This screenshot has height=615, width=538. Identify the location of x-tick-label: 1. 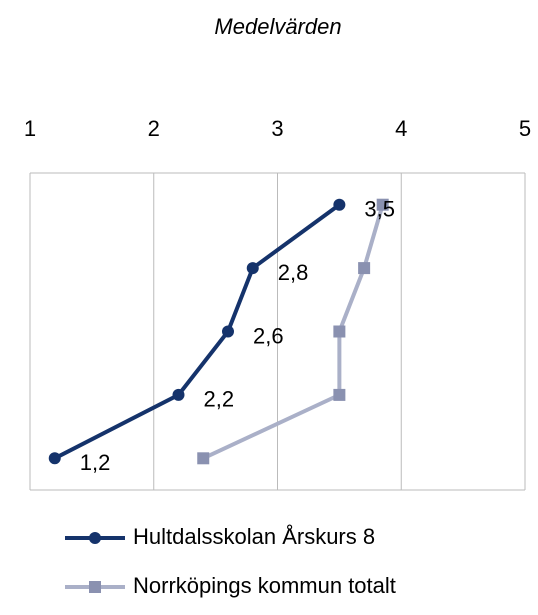
(30, 128).